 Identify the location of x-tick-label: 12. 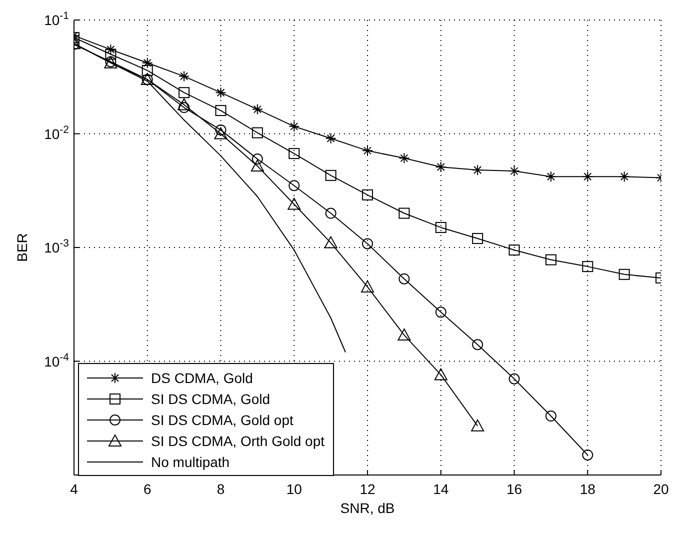
(368, 488).